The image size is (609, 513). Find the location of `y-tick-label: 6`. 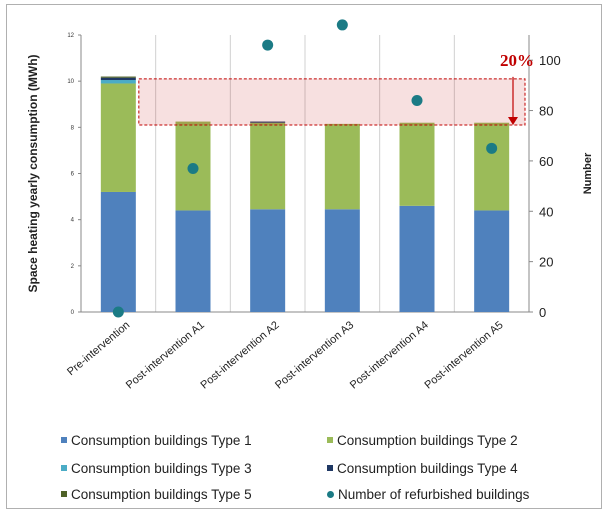

y-tick-label: 6 is located at coordinates (73, 175).